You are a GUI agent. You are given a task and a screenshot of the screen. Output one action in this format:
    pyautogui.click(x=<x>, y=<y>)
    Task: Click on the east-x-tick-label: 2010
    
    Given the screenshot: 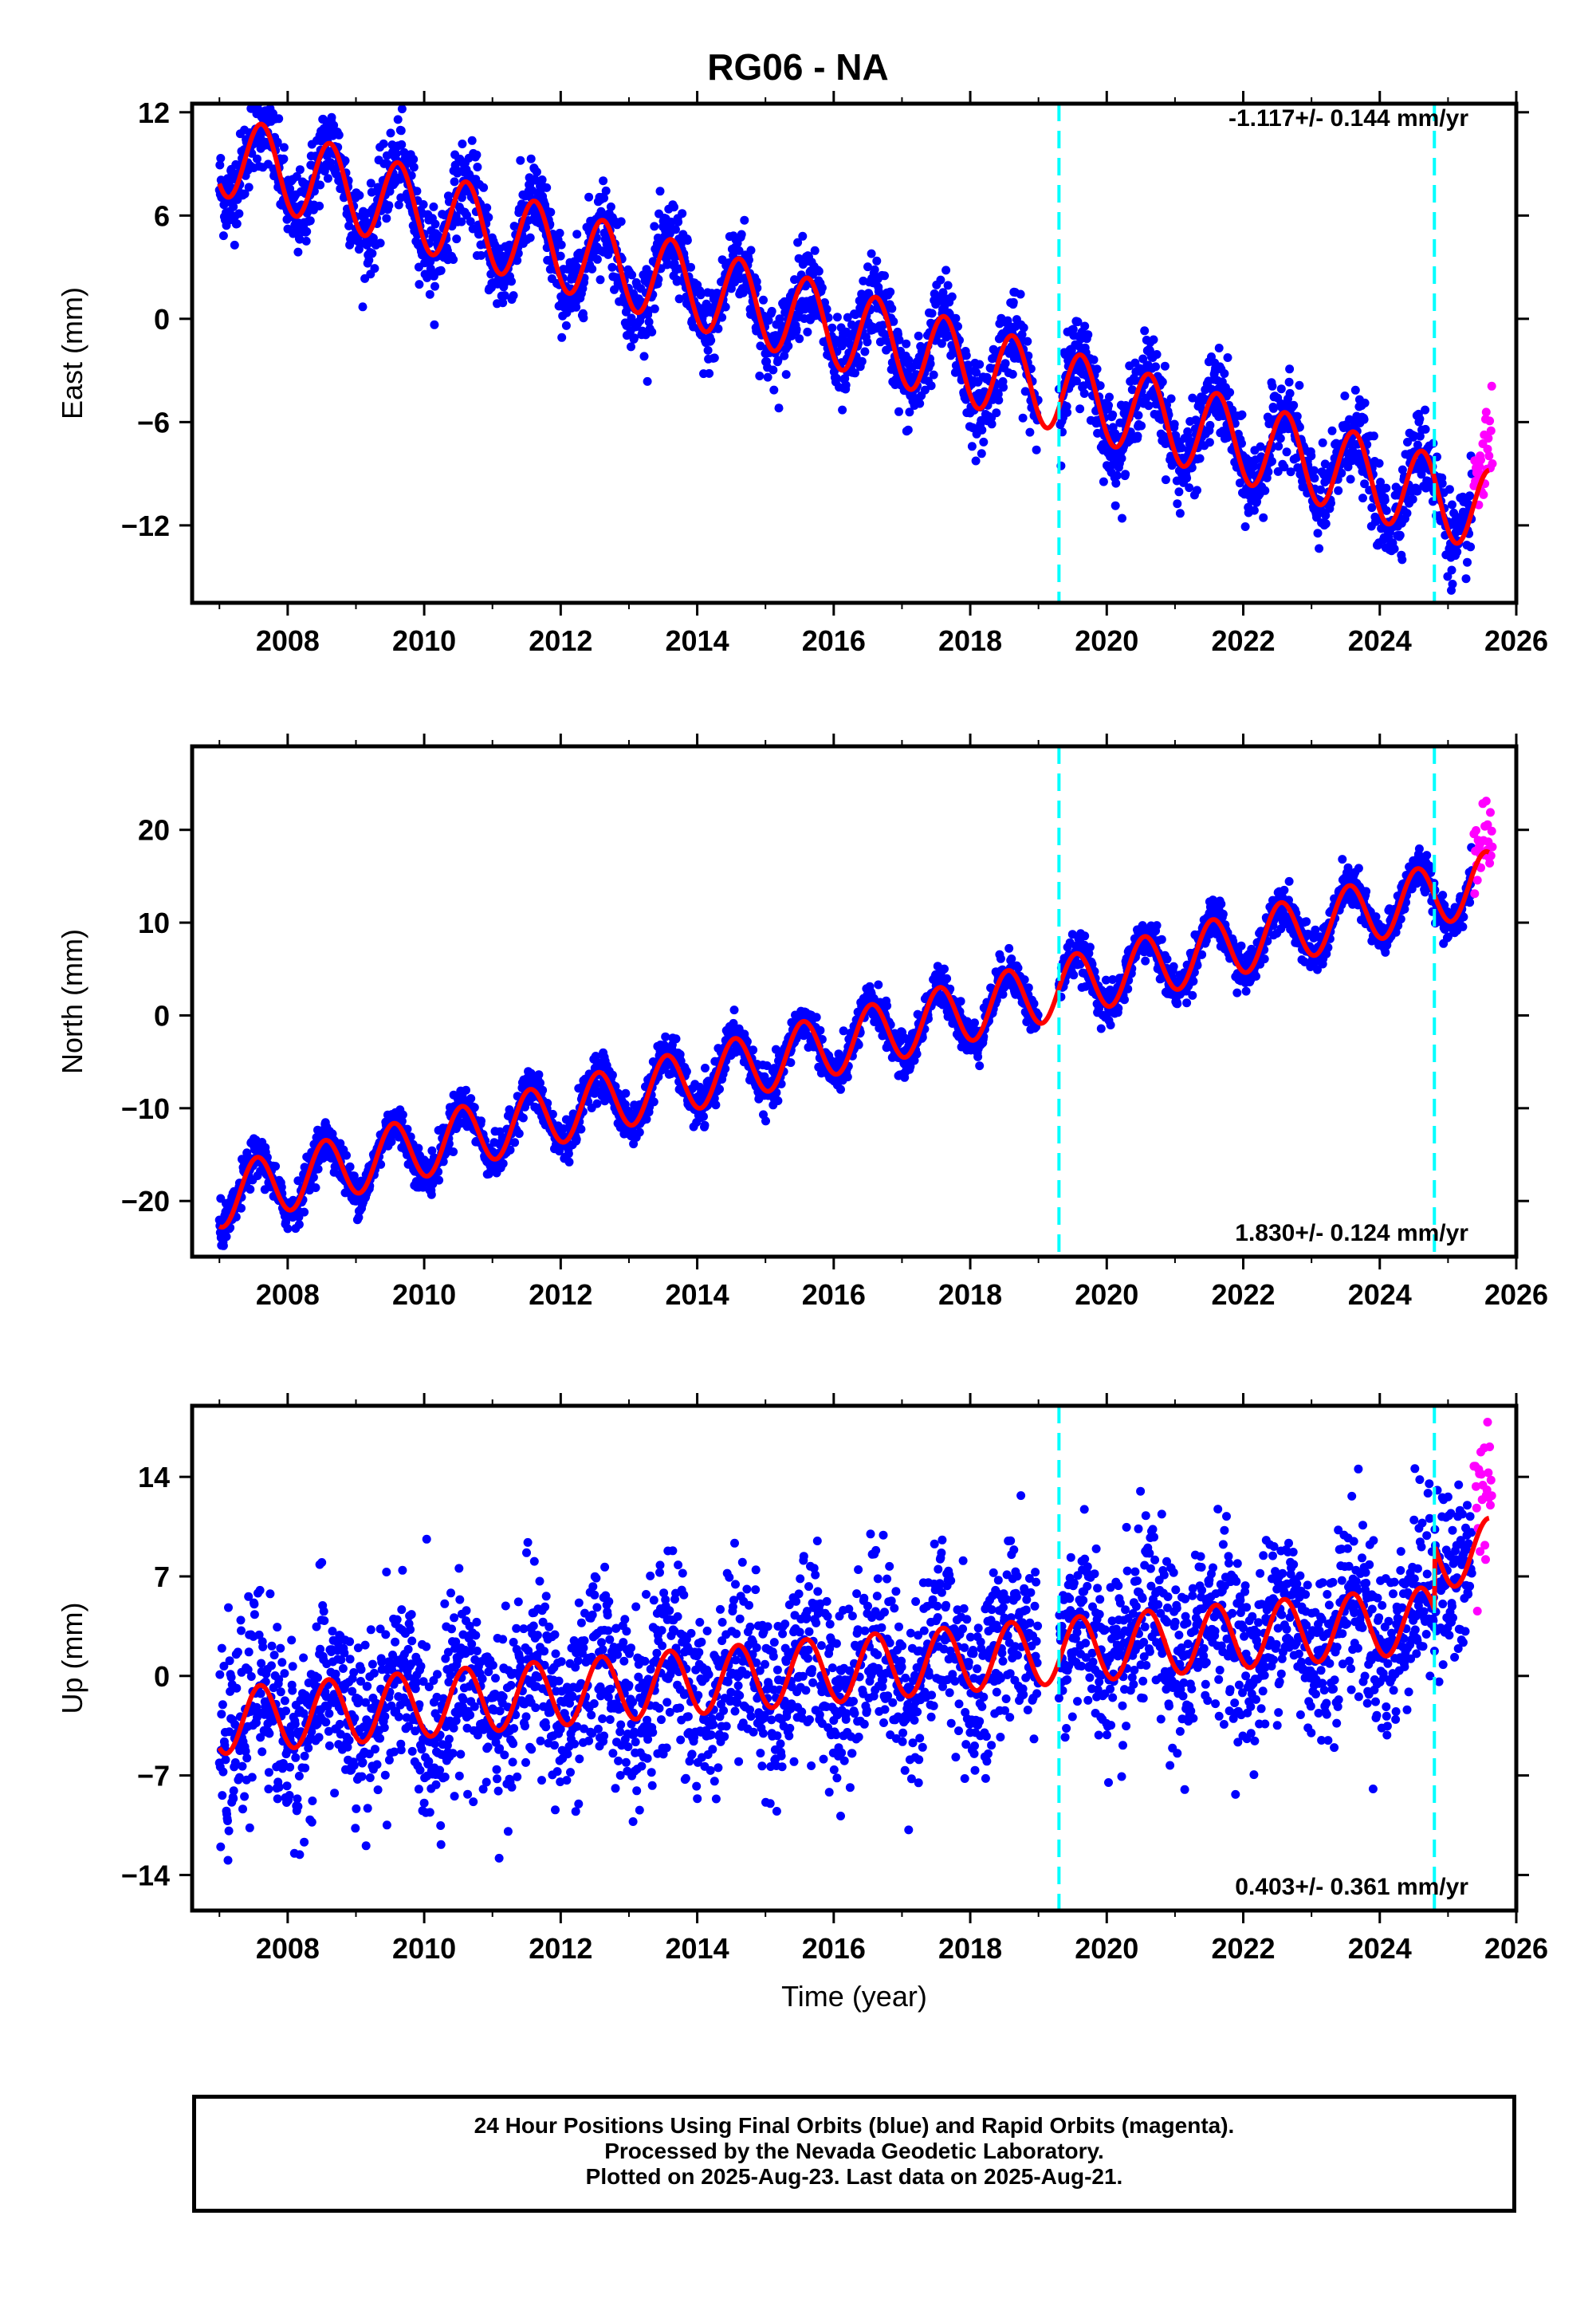 What is the action you would take?
    pyautogui.click(x=424, y=641)
    